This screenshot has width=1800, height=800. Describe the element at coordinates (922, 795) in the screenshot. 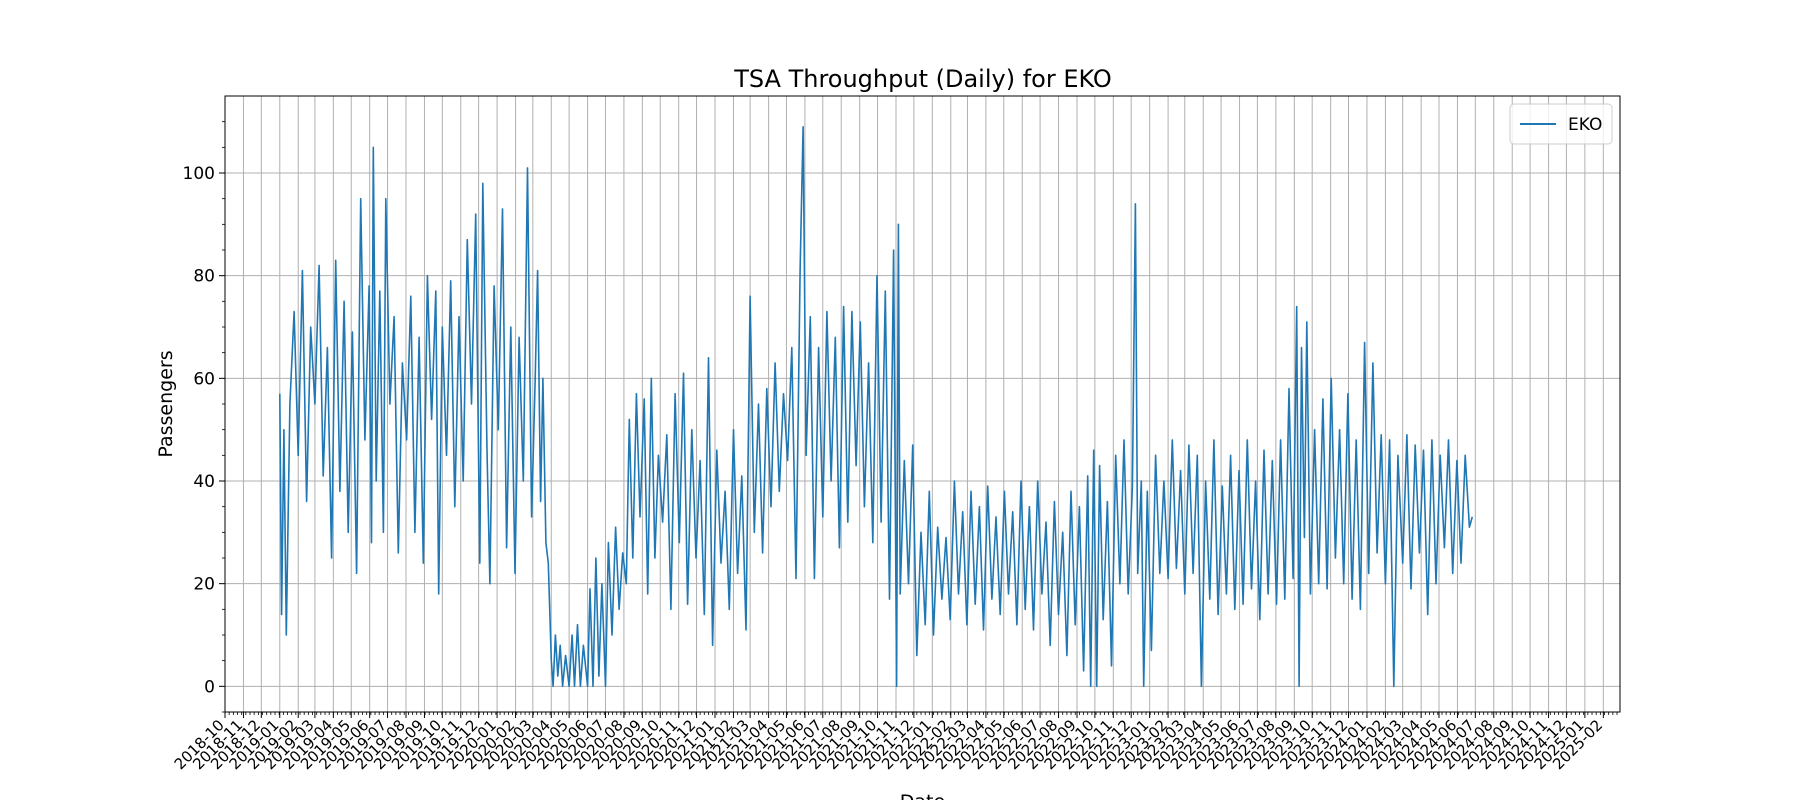

I see `x-axis-label: Date` at that location.